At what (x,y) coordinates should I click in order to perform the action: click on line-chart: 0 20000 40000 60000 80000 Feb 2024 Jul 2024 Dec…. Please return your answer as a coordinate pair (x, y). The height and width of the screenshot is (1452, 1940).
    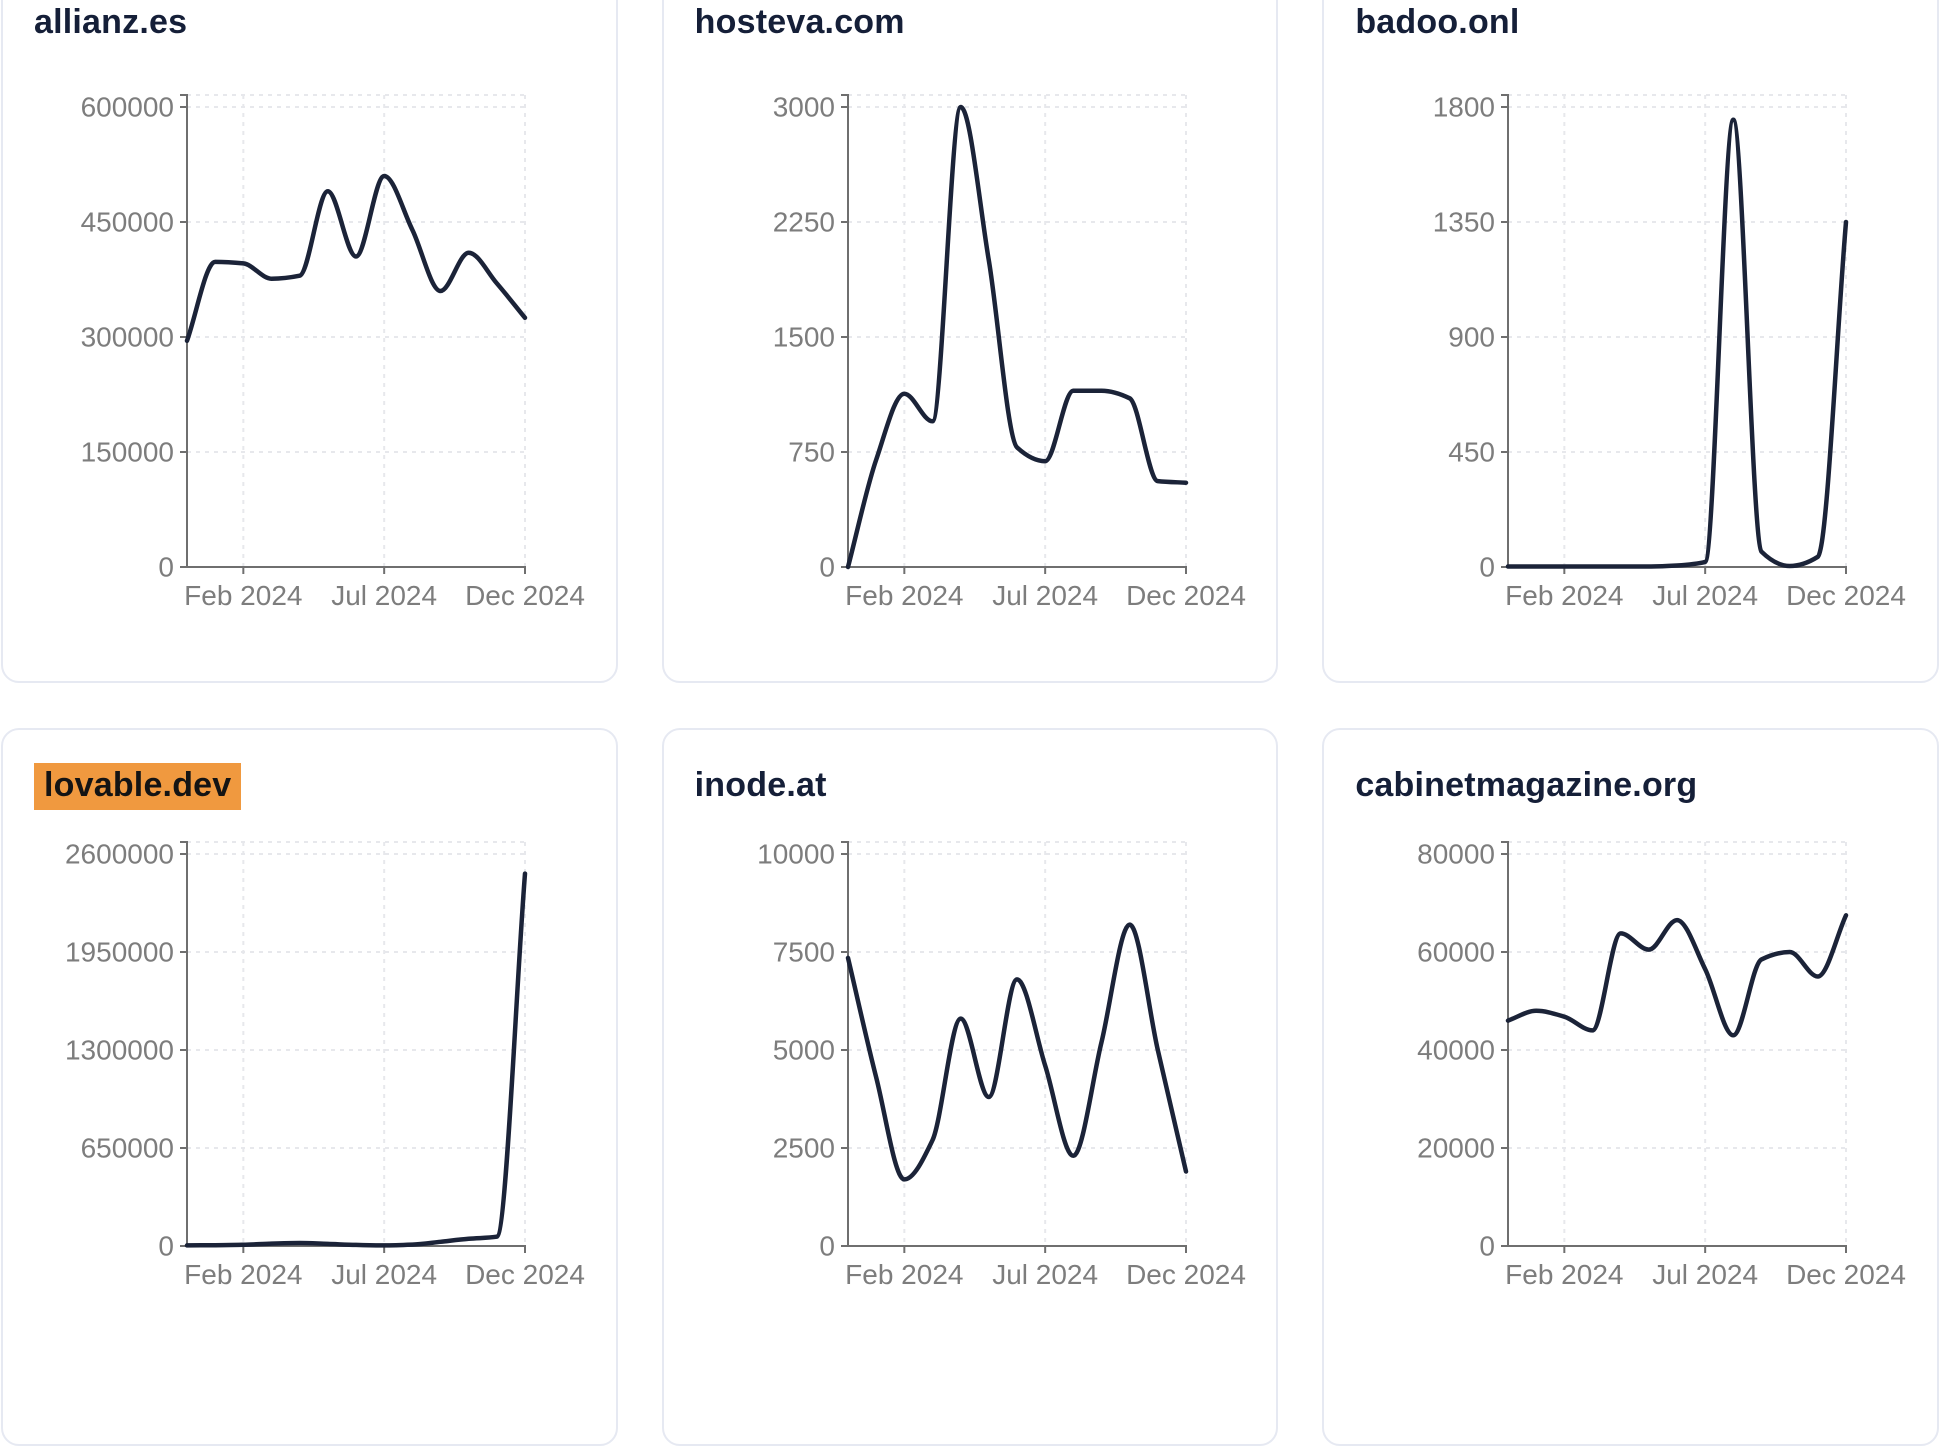
    Looking at the image, I should click on (1661, 1064).